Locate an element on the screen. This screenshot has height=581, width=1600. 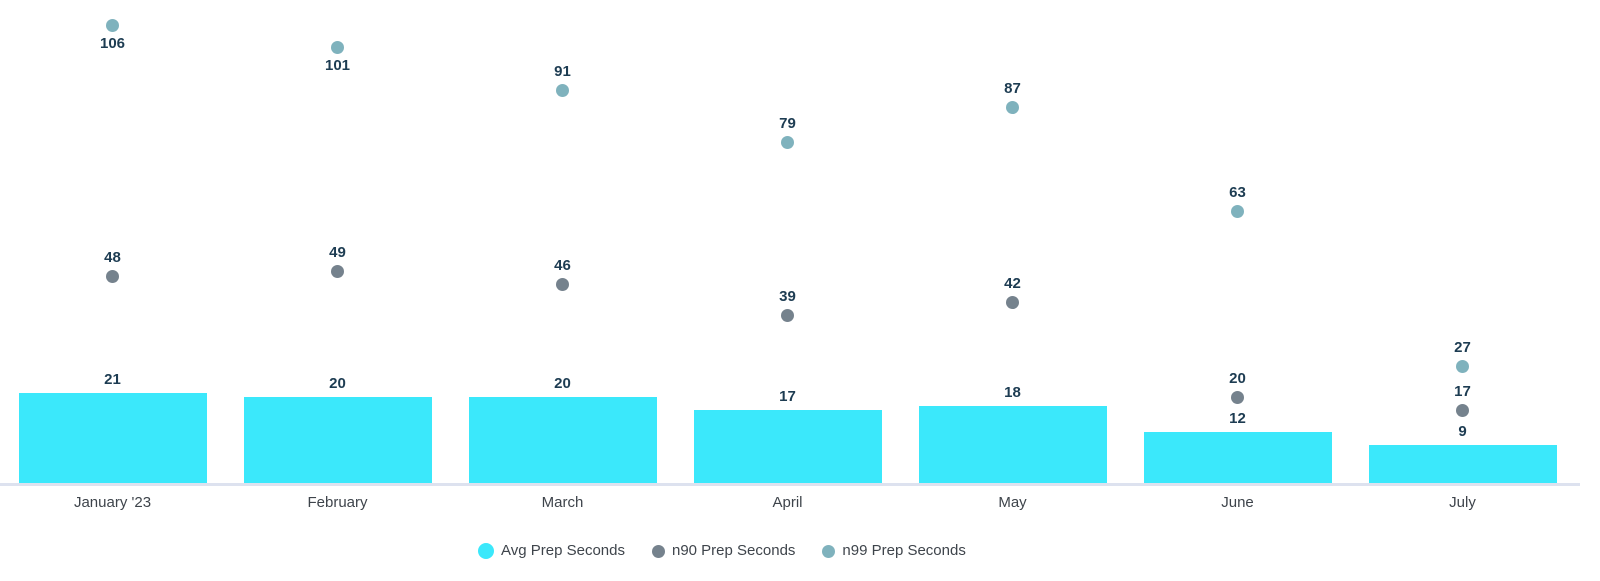
bar-January '23 is located at coordinates (112, 437).